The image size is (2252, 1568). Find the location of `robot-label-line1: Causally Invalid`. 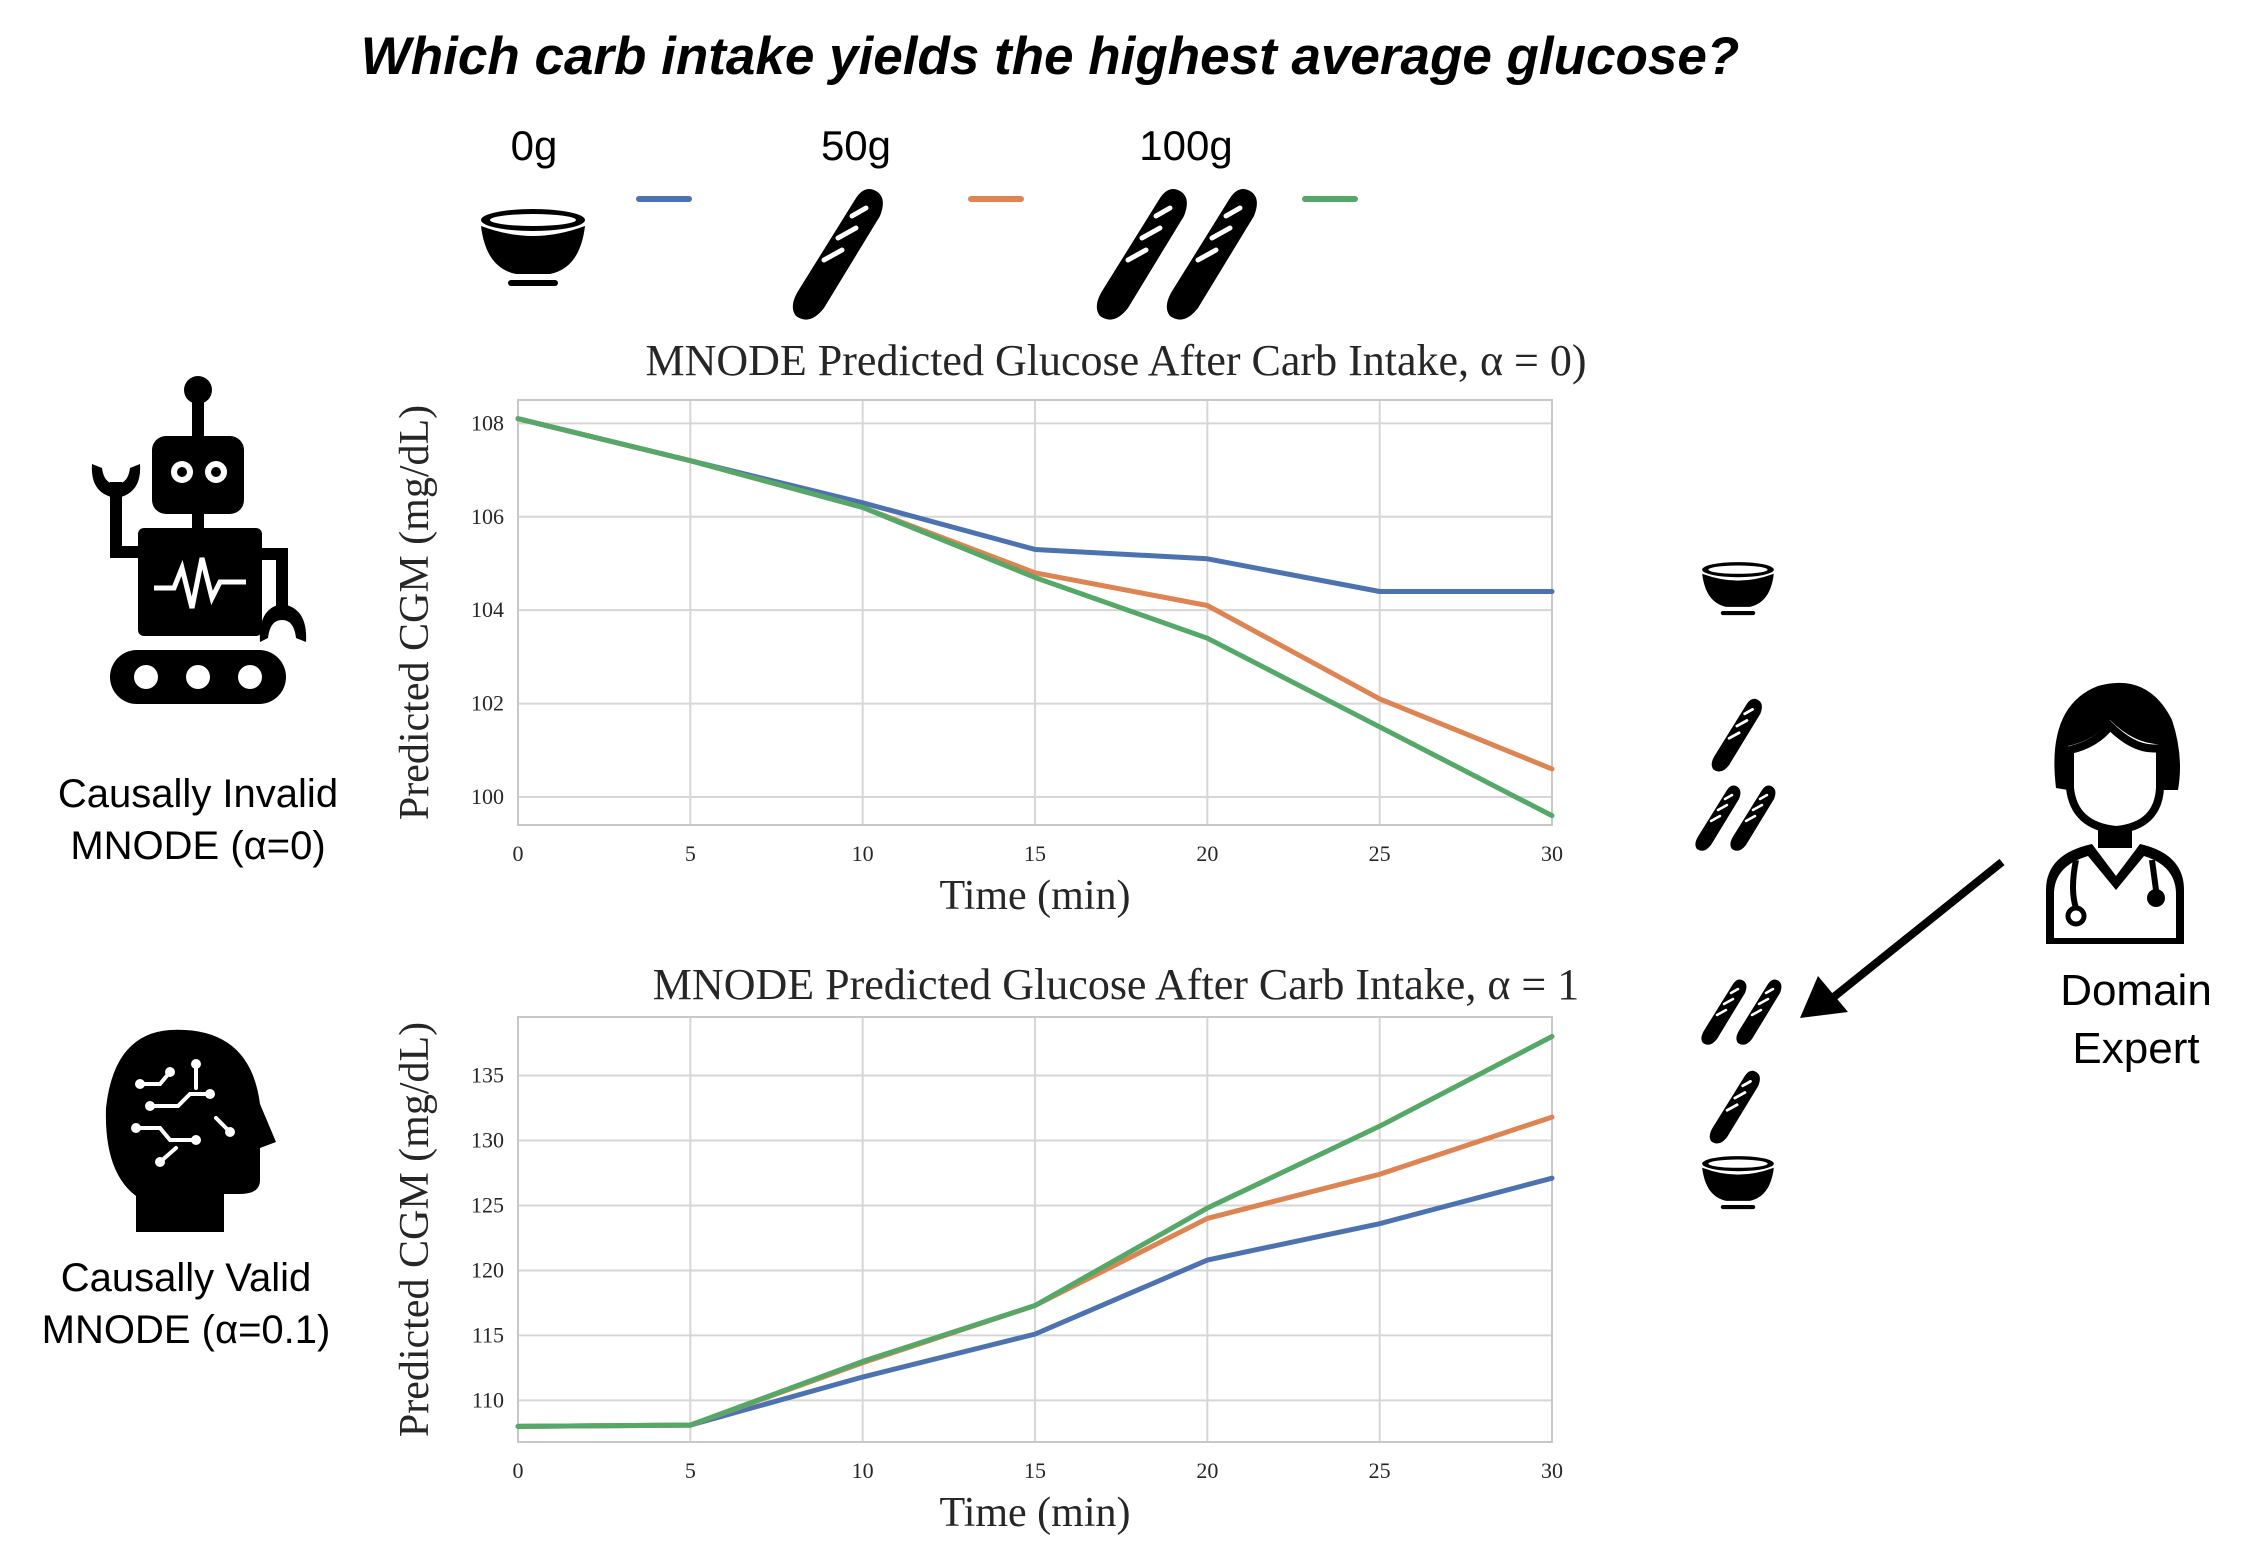

robot-label-line1: Causally Invalid is located at coordinates (198, 794).